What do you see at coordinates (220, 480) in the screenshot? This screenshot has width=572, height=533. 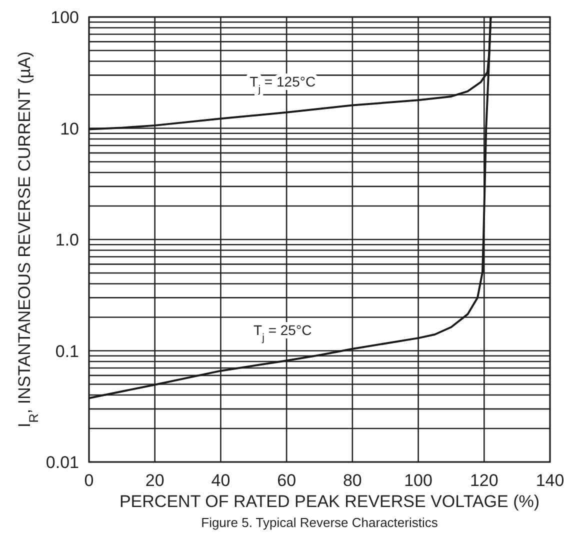 I see `x-tick-label: 40` at bounding box center [220, 480].